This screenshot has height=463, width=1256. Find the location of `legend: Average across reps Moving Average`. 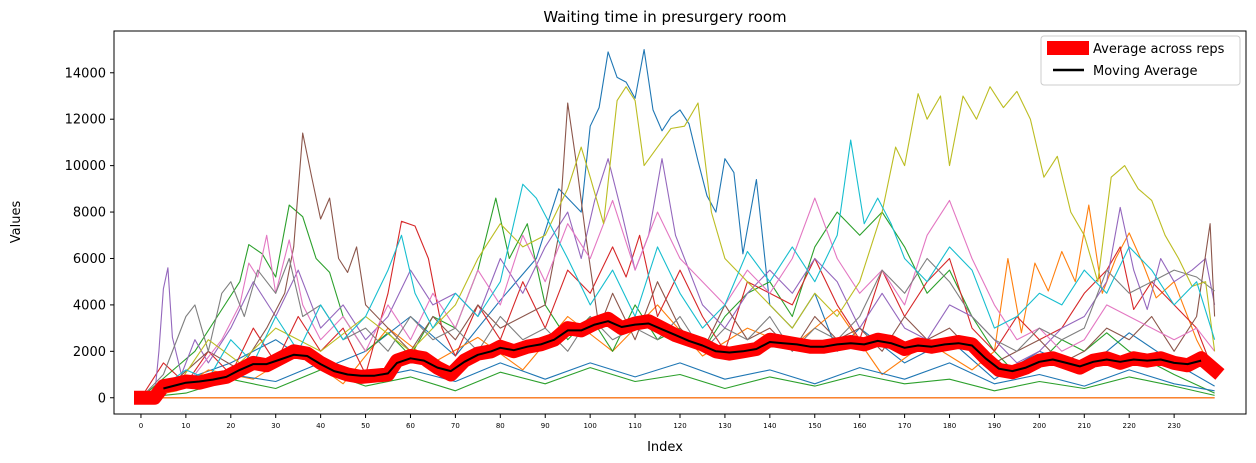

legend: Average across reps Moving Average is located at coordinates (1140, 60).